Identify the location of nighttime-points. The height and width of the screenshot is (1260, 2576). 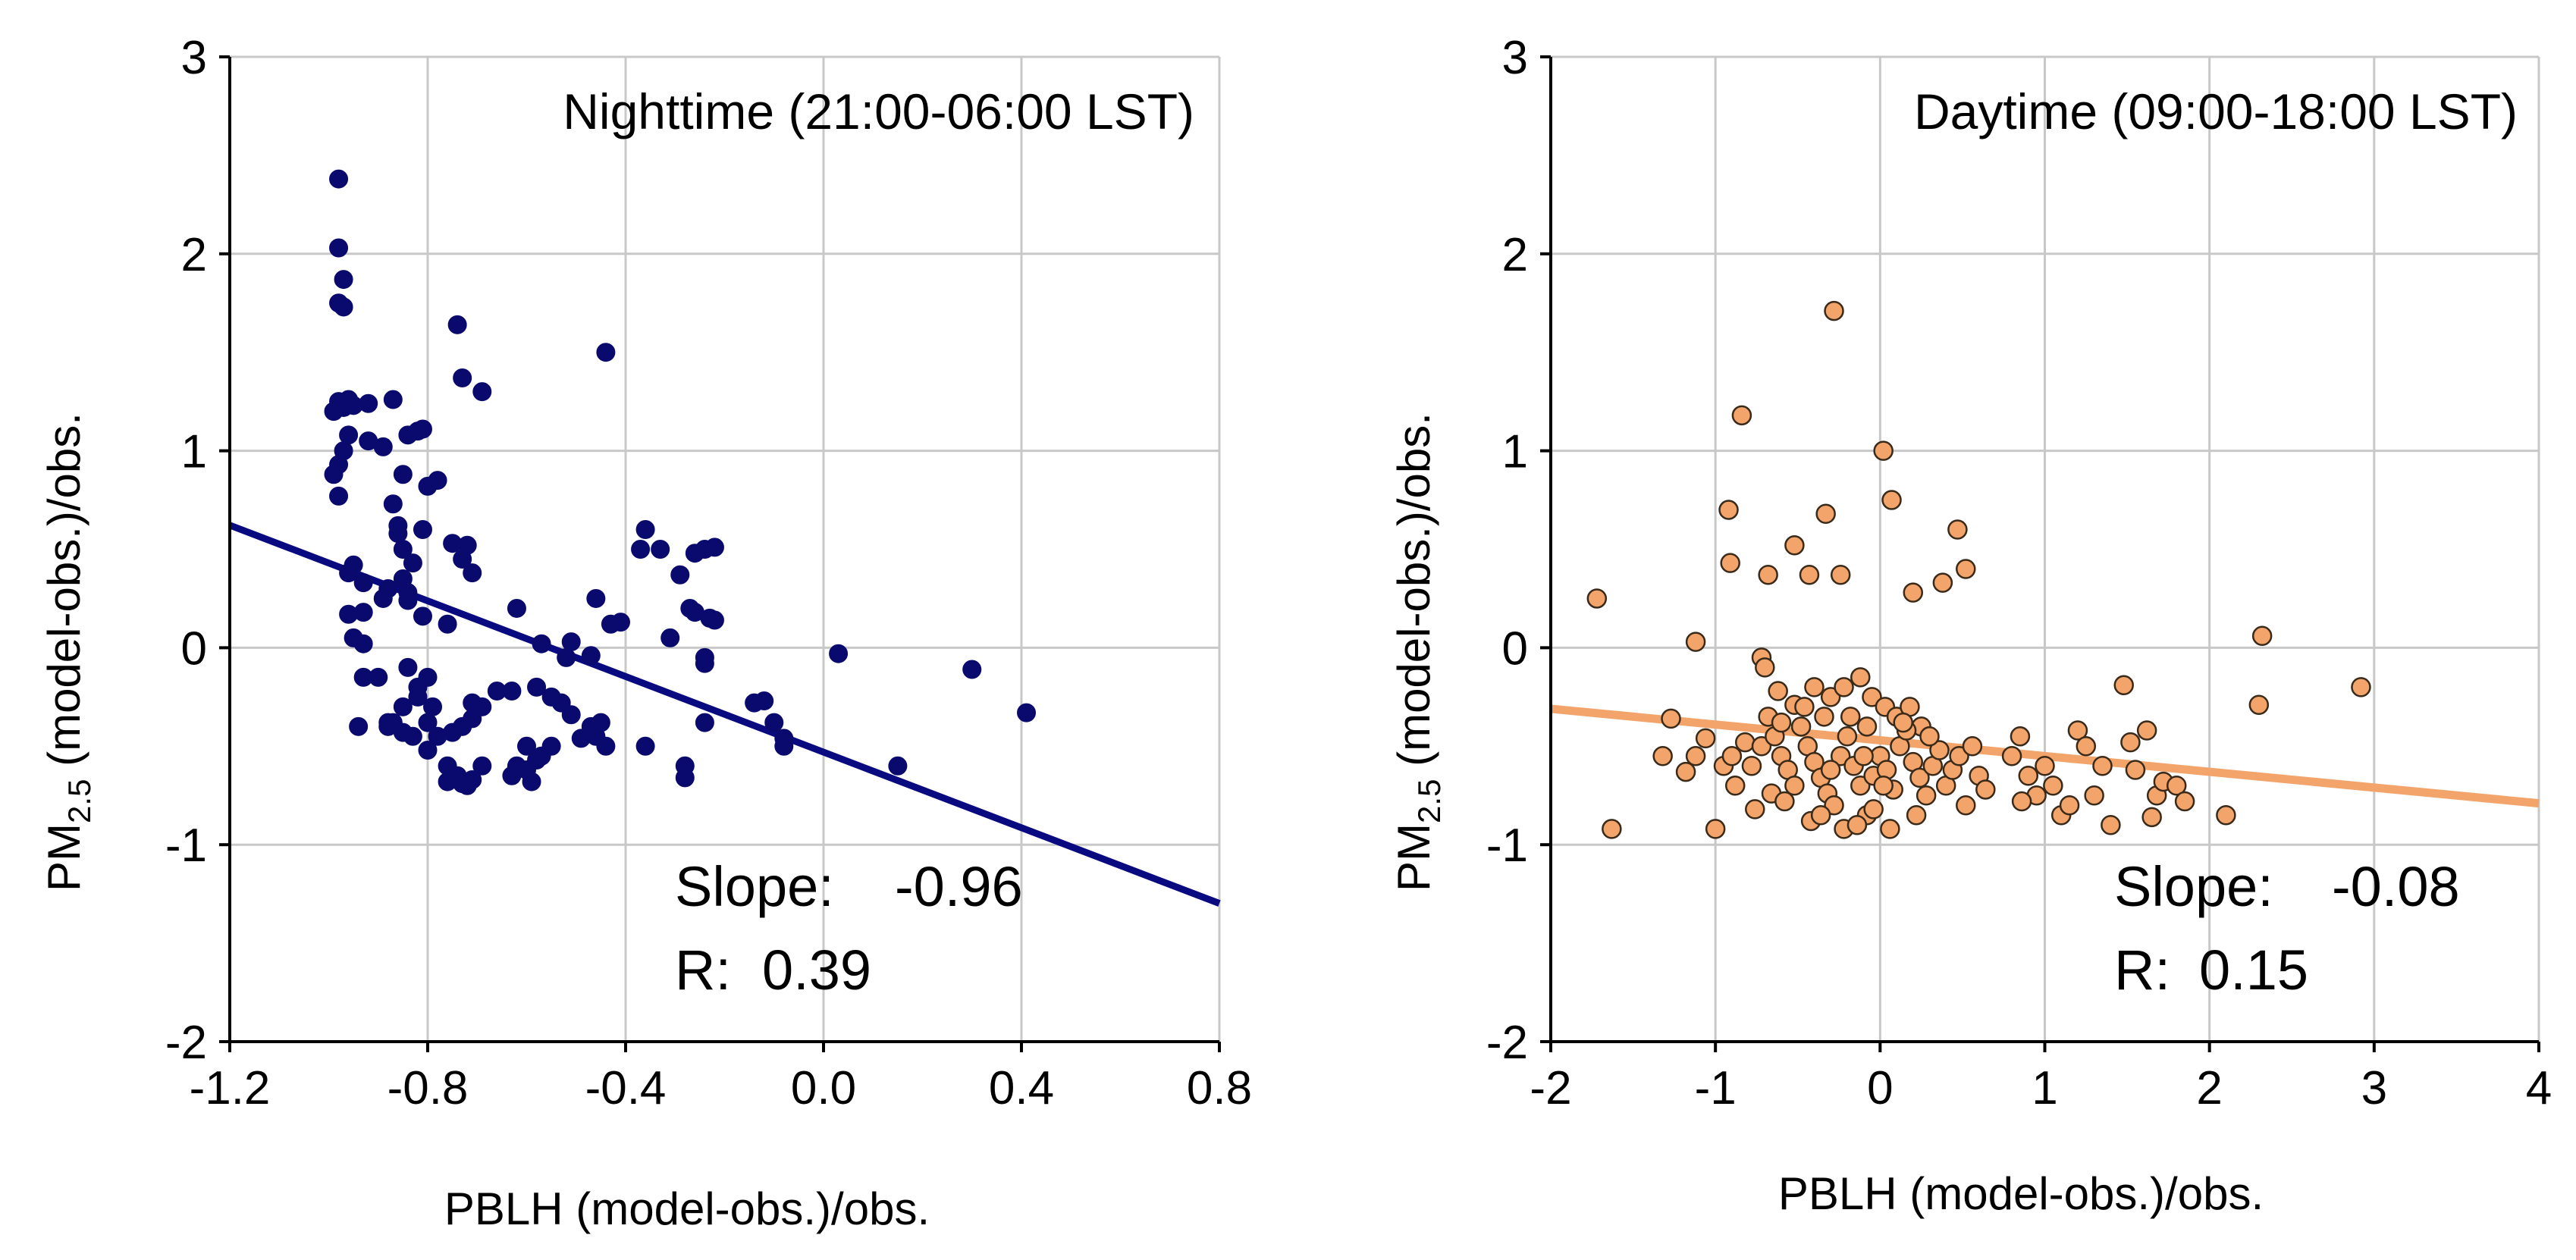
(680, 482).